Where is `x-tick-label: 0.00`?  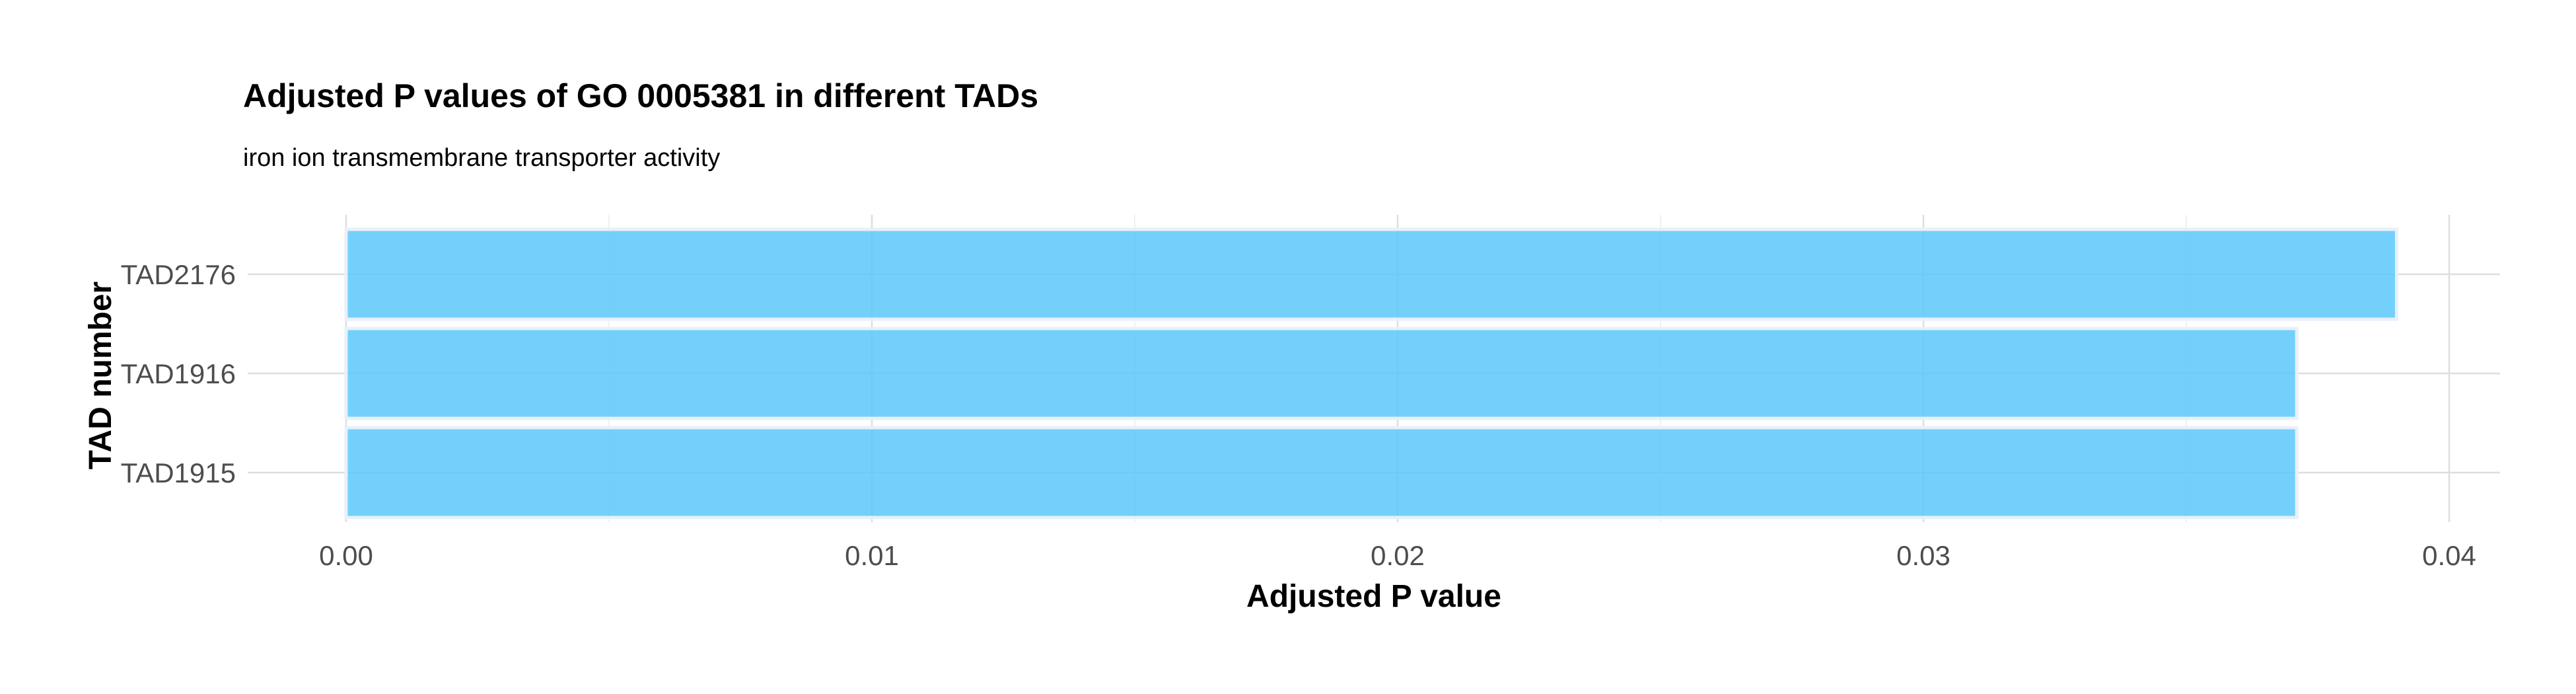
x-tick-label: 0.00 is located at coordinates (346, 555).